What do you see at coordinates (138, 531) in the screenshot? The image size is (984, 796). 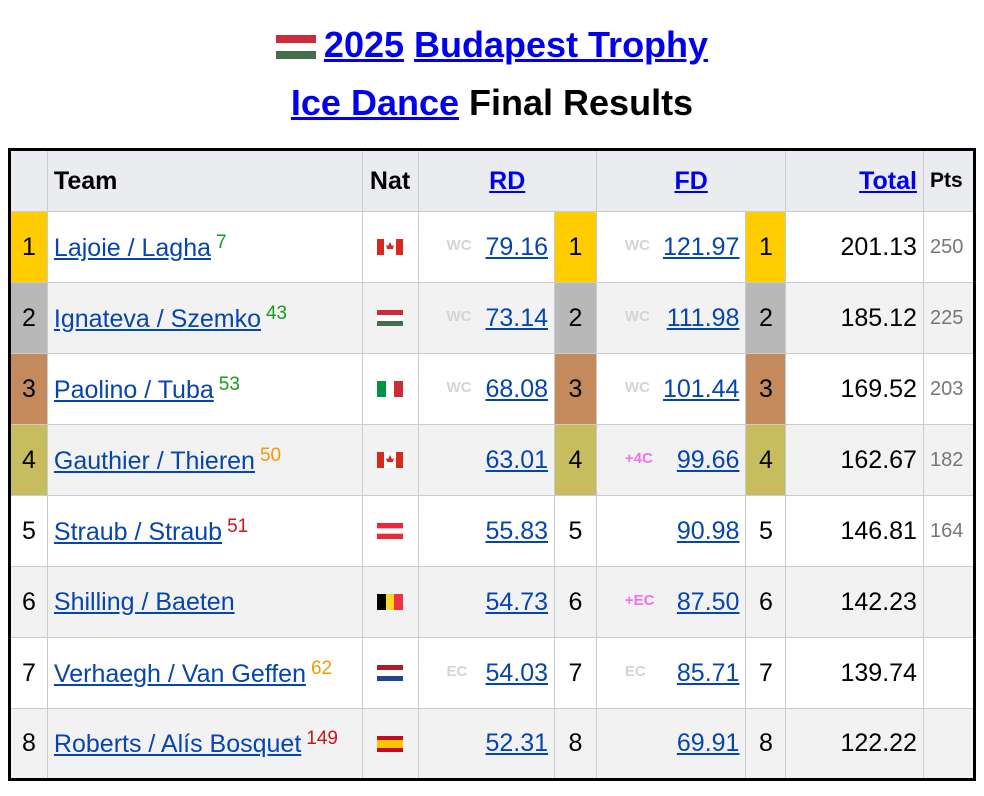 I see `team-link: Straub / Straub` at bounding box center [138, 531].